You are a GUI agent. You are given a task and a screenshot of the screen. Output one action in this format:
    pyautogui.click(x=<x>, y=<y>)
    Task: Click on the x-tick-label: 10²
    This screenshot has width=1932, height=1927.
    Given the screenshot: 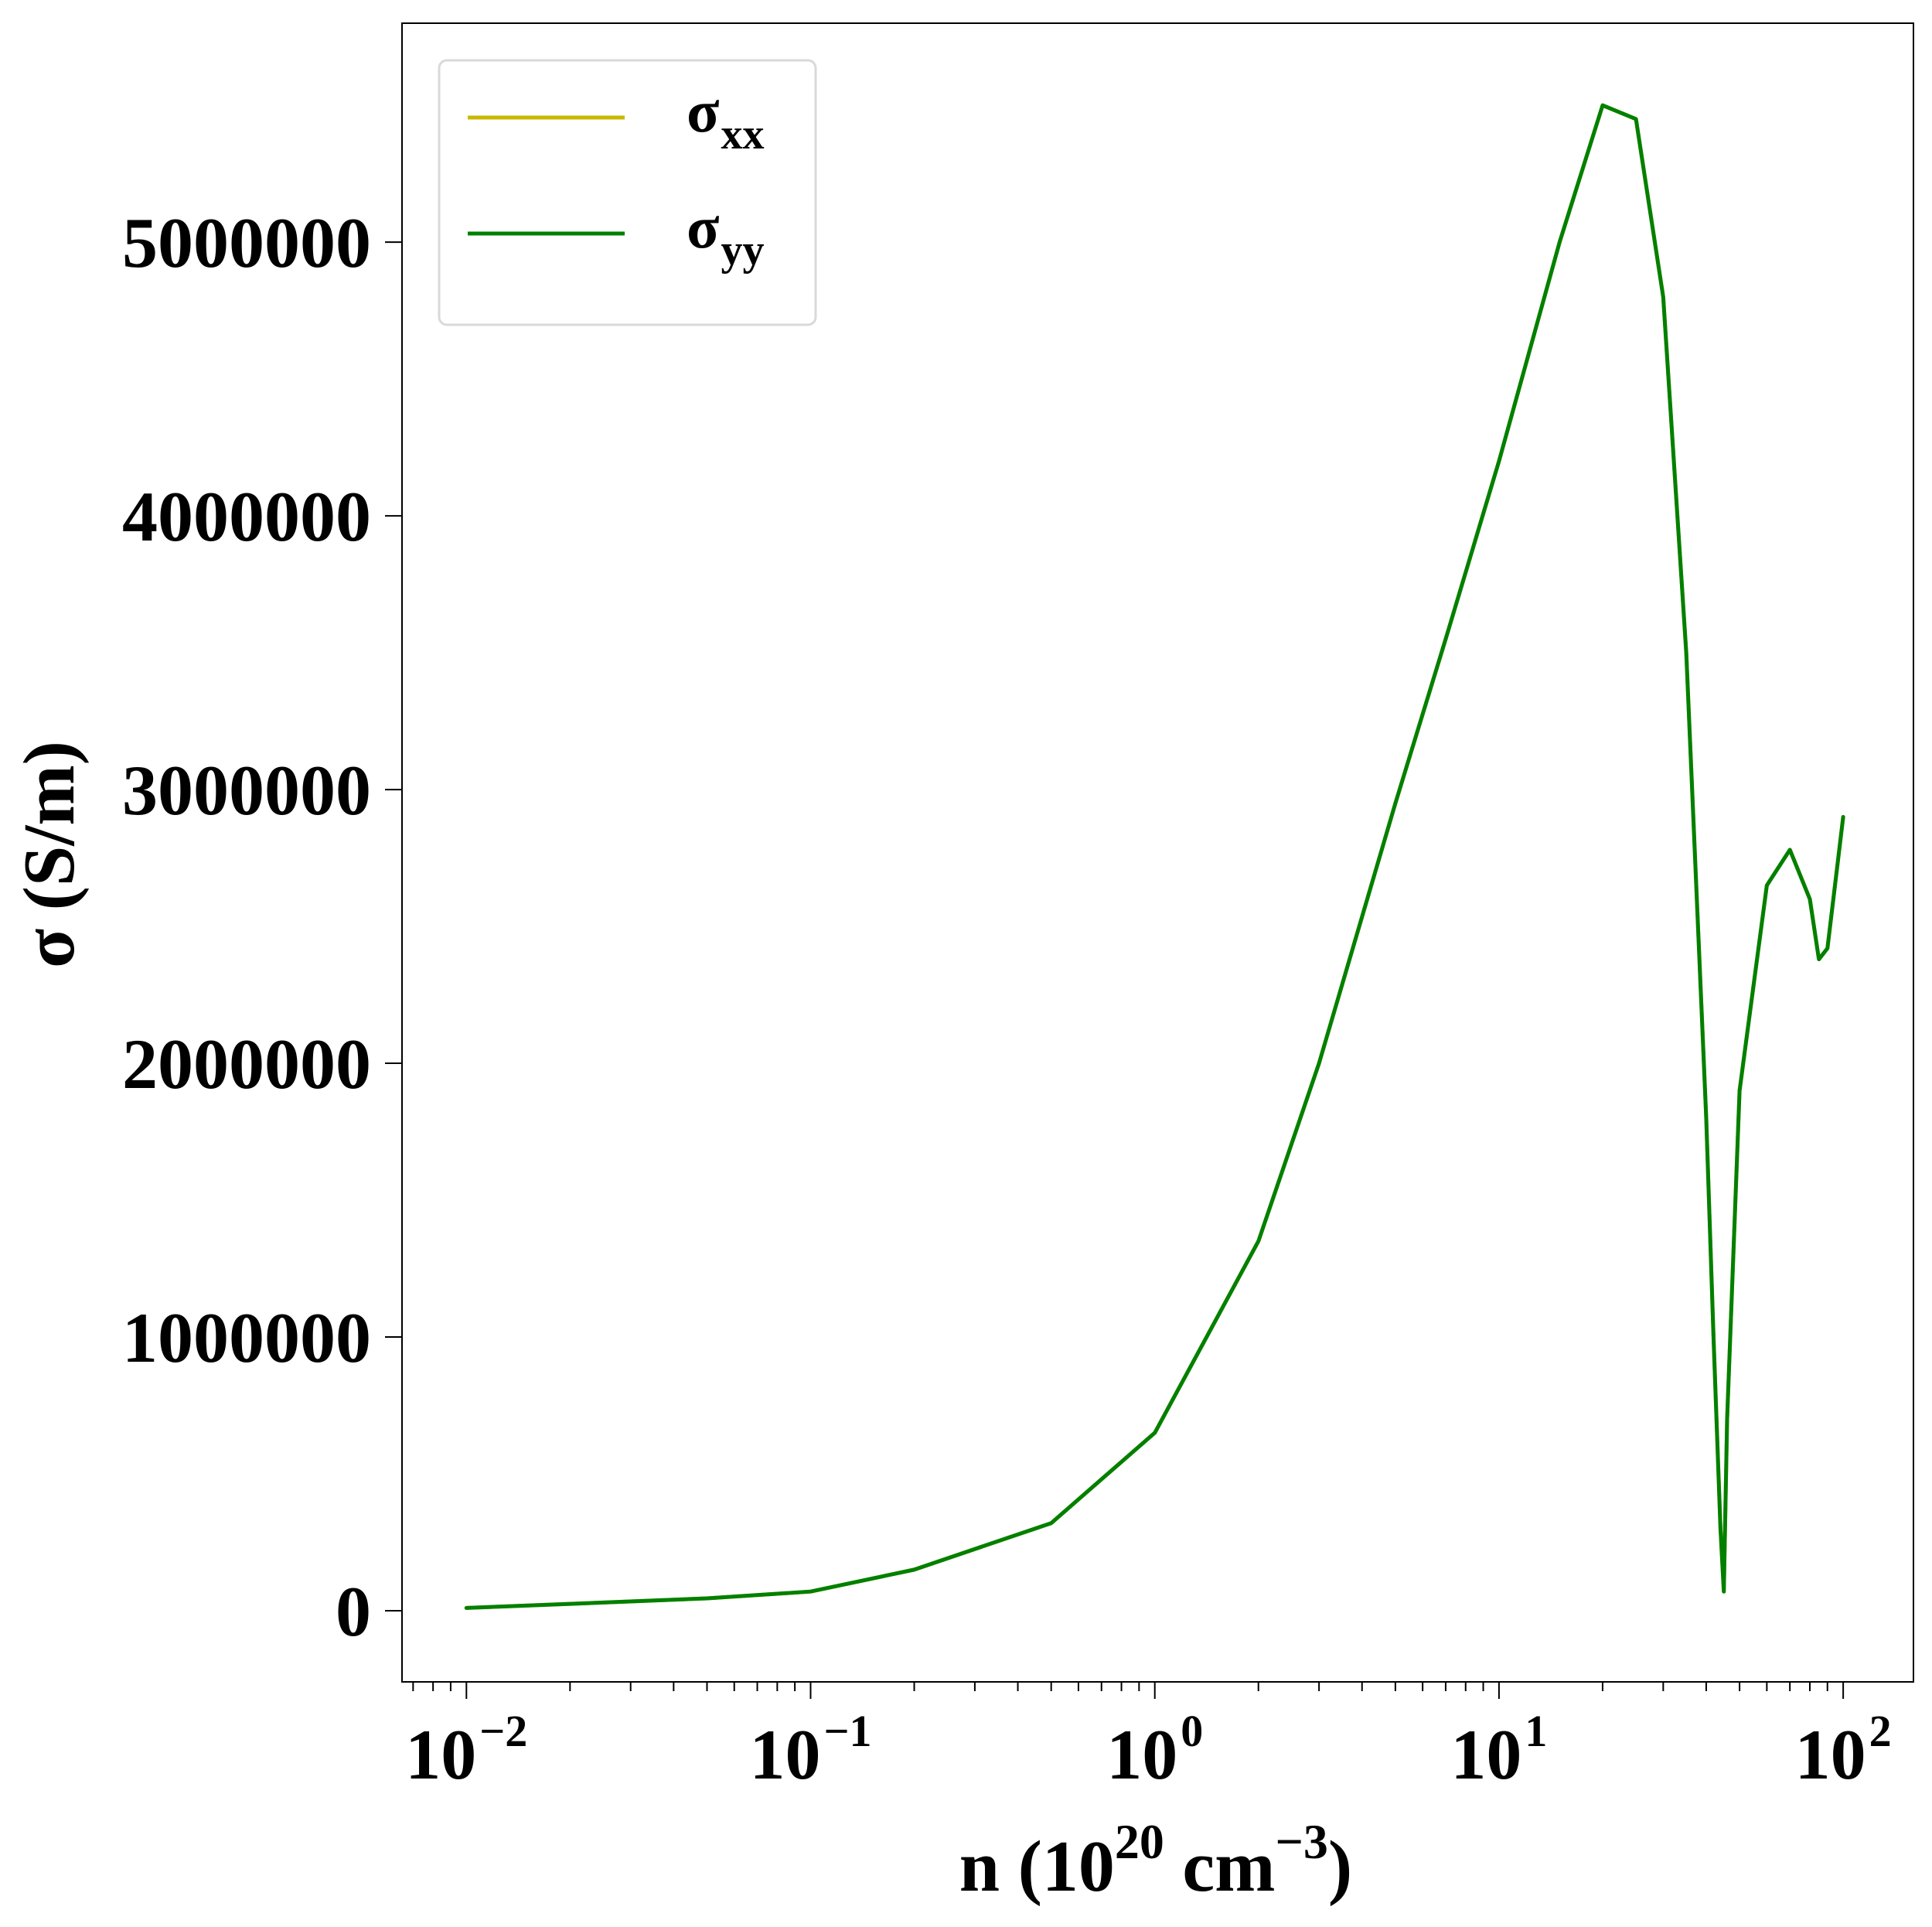 What is the action you would take?
    pyautogui.click(x=1843, y=1750)
    